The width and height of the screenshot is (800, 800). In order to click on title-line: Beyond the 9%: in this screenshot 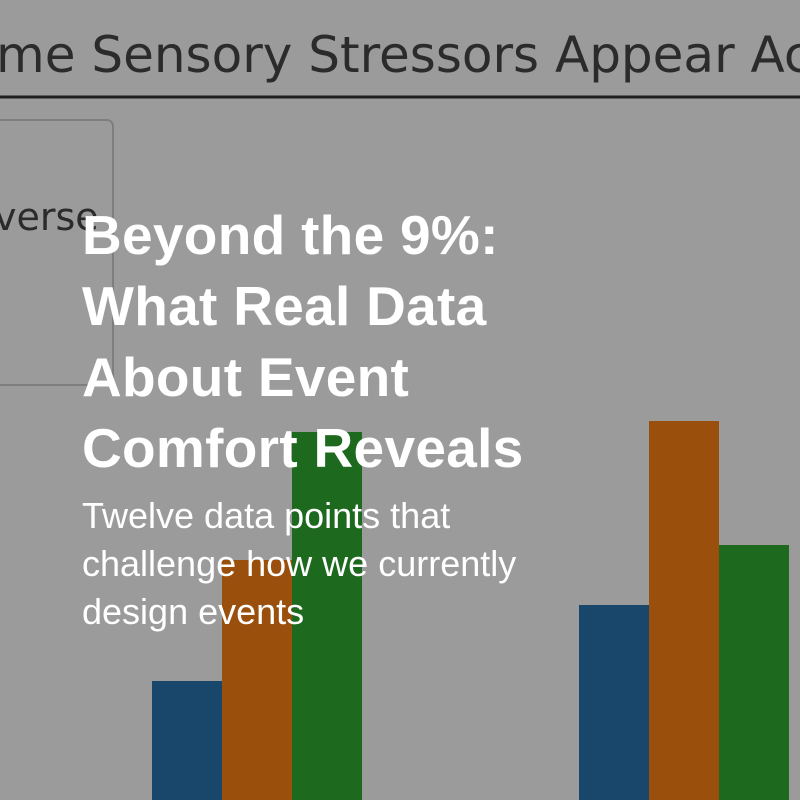, I will do `click(290, 235)`.